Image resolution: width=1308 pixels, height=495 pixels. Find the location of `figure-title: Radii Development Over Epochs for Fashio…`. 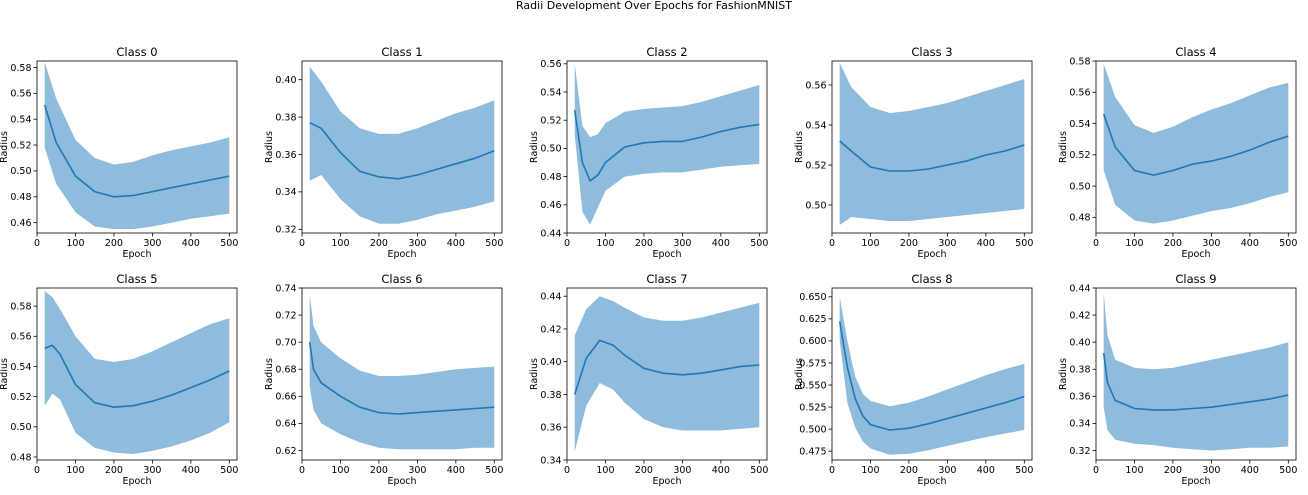

figure-title: Radii Development Over Epochs for Fashio… is located at coordinates (654, 6).